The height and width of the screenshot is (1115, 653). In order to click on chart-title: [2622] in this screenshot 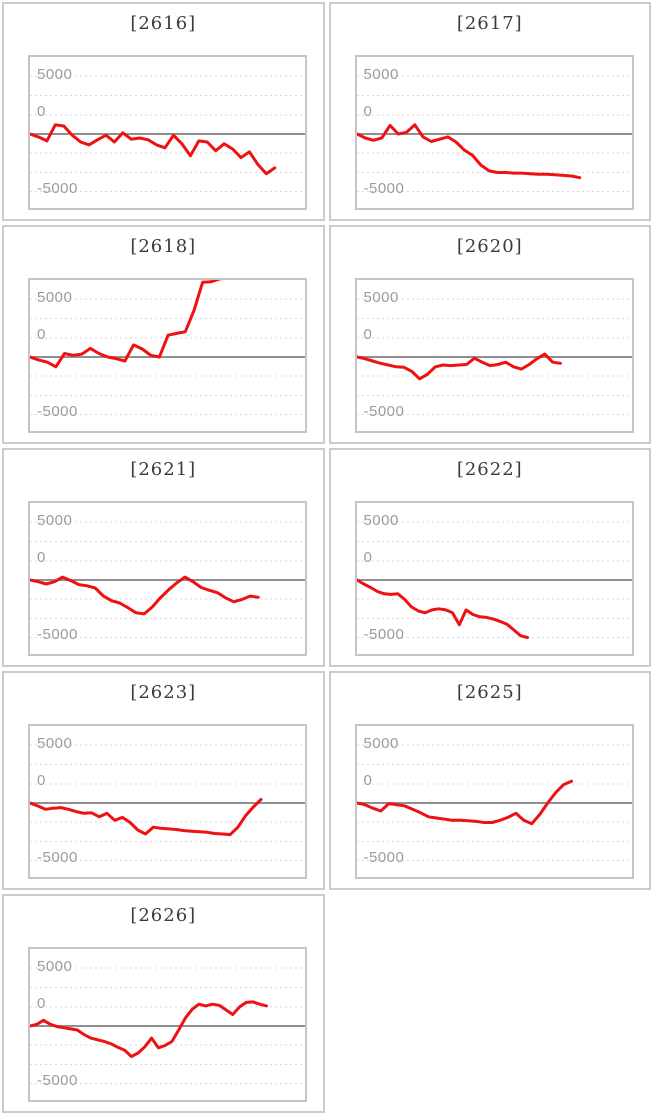, I will do `click(489, 469)`.